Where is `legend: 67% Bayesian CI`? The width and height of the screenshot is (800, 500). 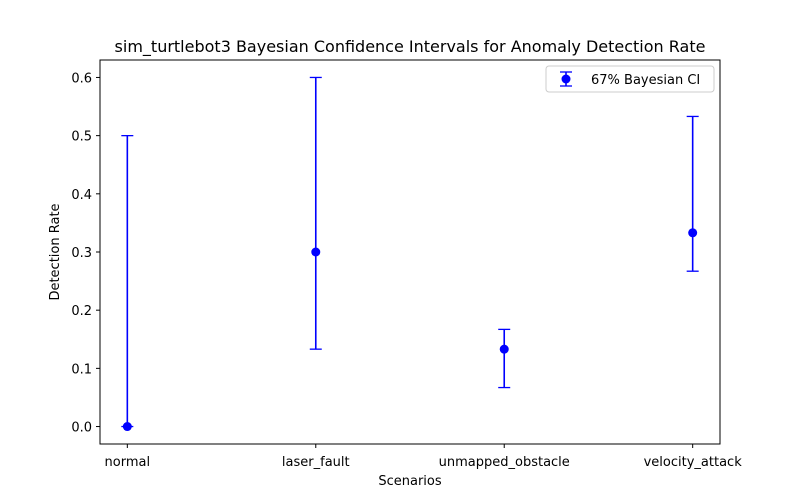
legend: 67% Bayesian CI is located at coordinates (630, 79).